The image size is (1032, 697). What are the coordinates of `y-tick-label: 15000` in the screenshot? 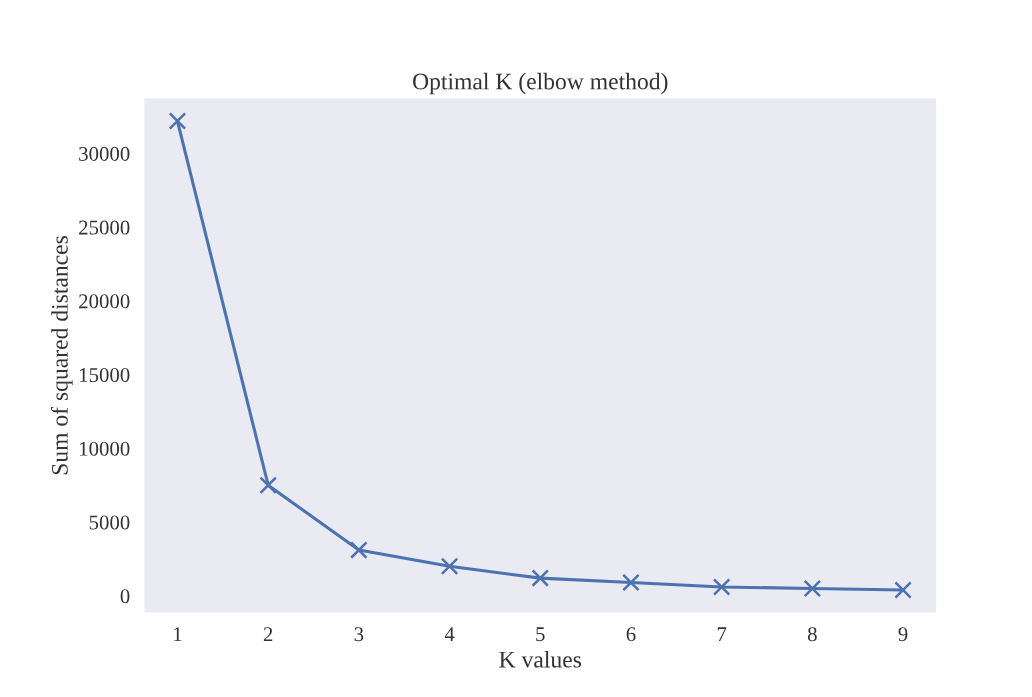 It's located at (105, 375).